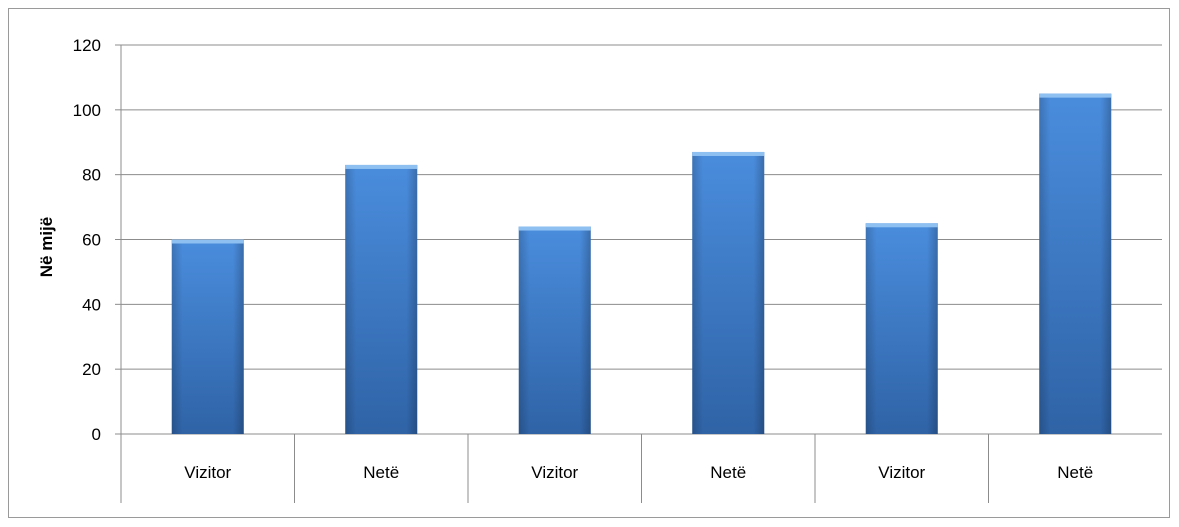 The image size is (1179, 527). What do you see at coordinates (87, 45) in the screenshot?
I see `y-tick-label: 120` at bounding box center [87, 45].